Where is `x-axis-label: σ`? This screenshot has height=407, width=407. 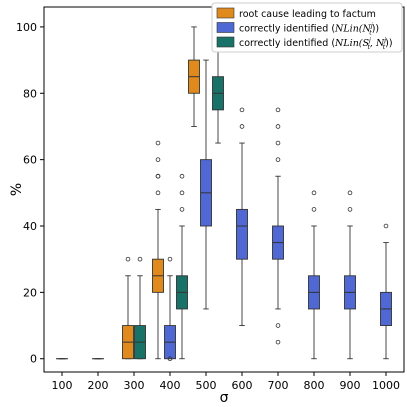
x-axis-label: σ is located at coordinates (224, 398).